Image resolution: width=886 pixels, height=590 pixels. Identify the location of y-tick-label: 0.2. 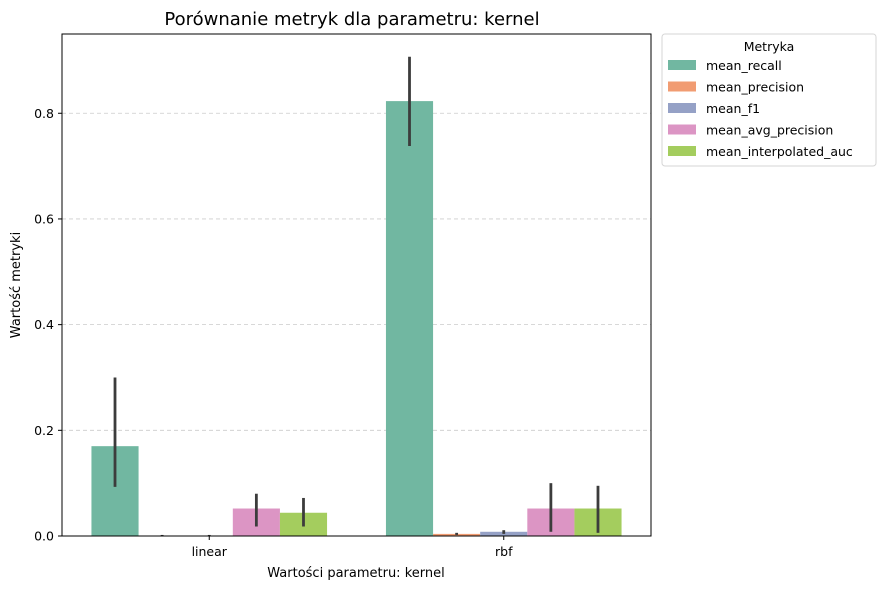
(44, 430).